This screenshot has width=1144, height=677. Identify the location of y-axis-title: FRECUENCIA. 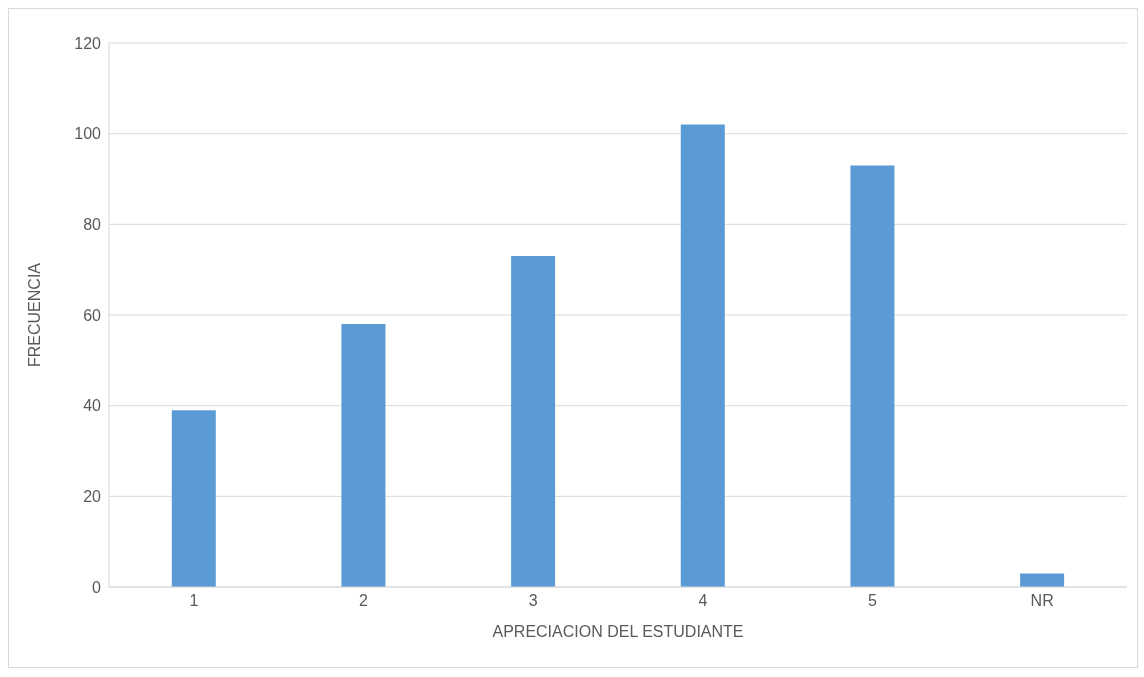
(34, 315).